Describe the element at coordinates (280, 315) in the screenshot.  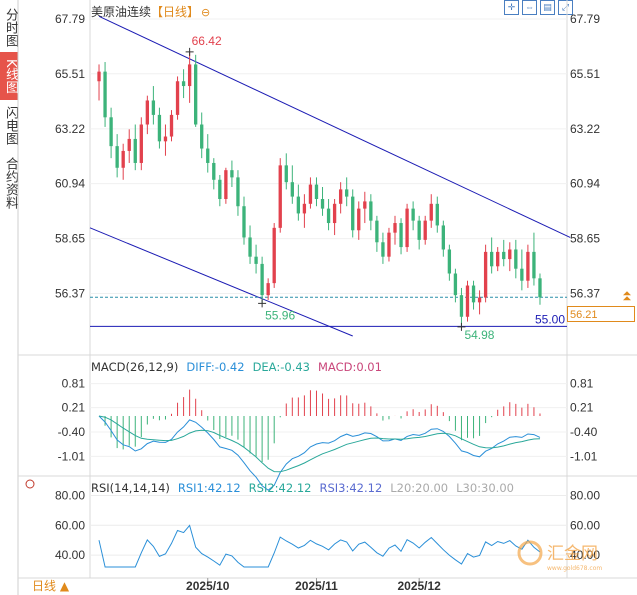
I see `low1-label: 55.96` at that location.